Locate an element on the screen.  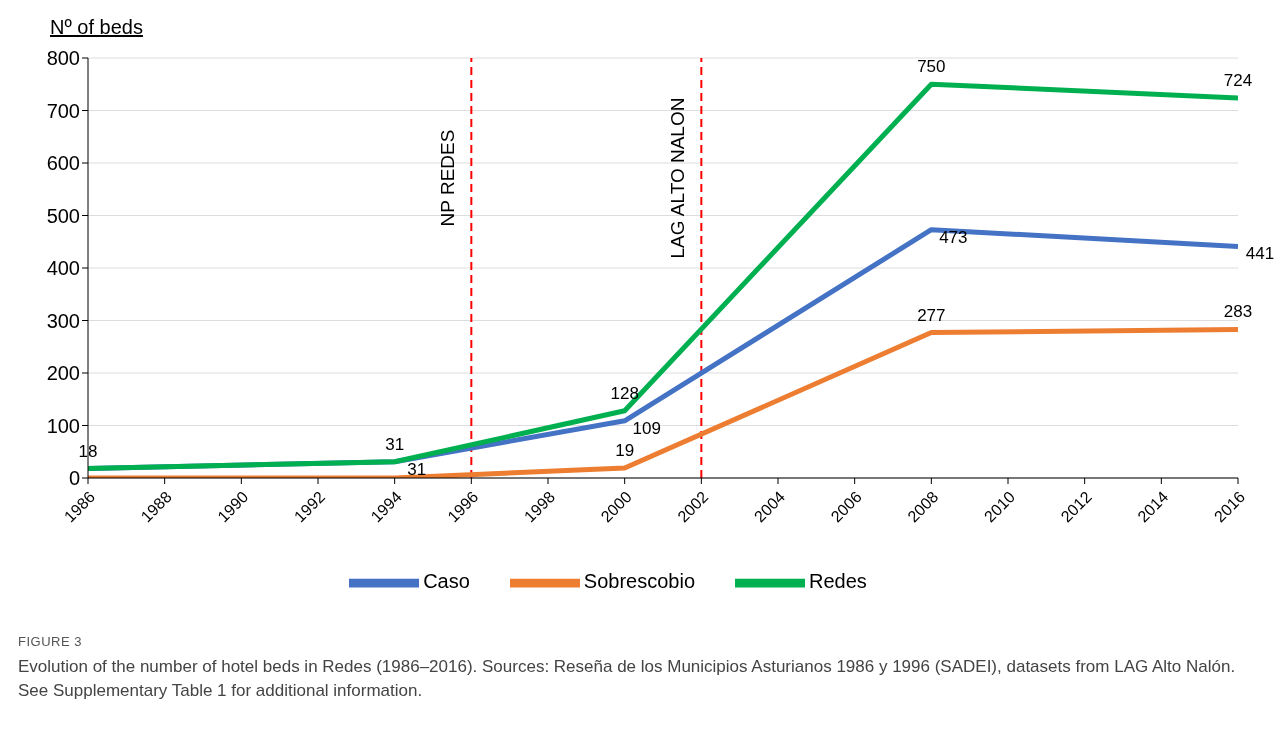
y-tick-label: 0 is located at coordinates (74, 478).